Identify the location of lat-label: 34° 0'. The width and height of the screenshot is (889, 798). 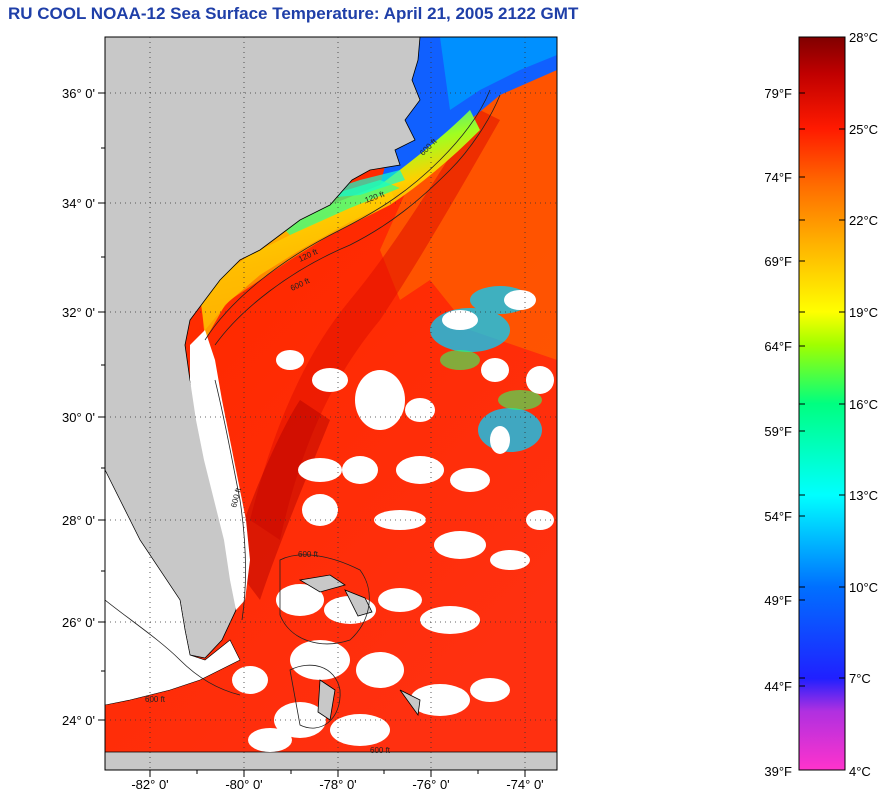
(78, 203).